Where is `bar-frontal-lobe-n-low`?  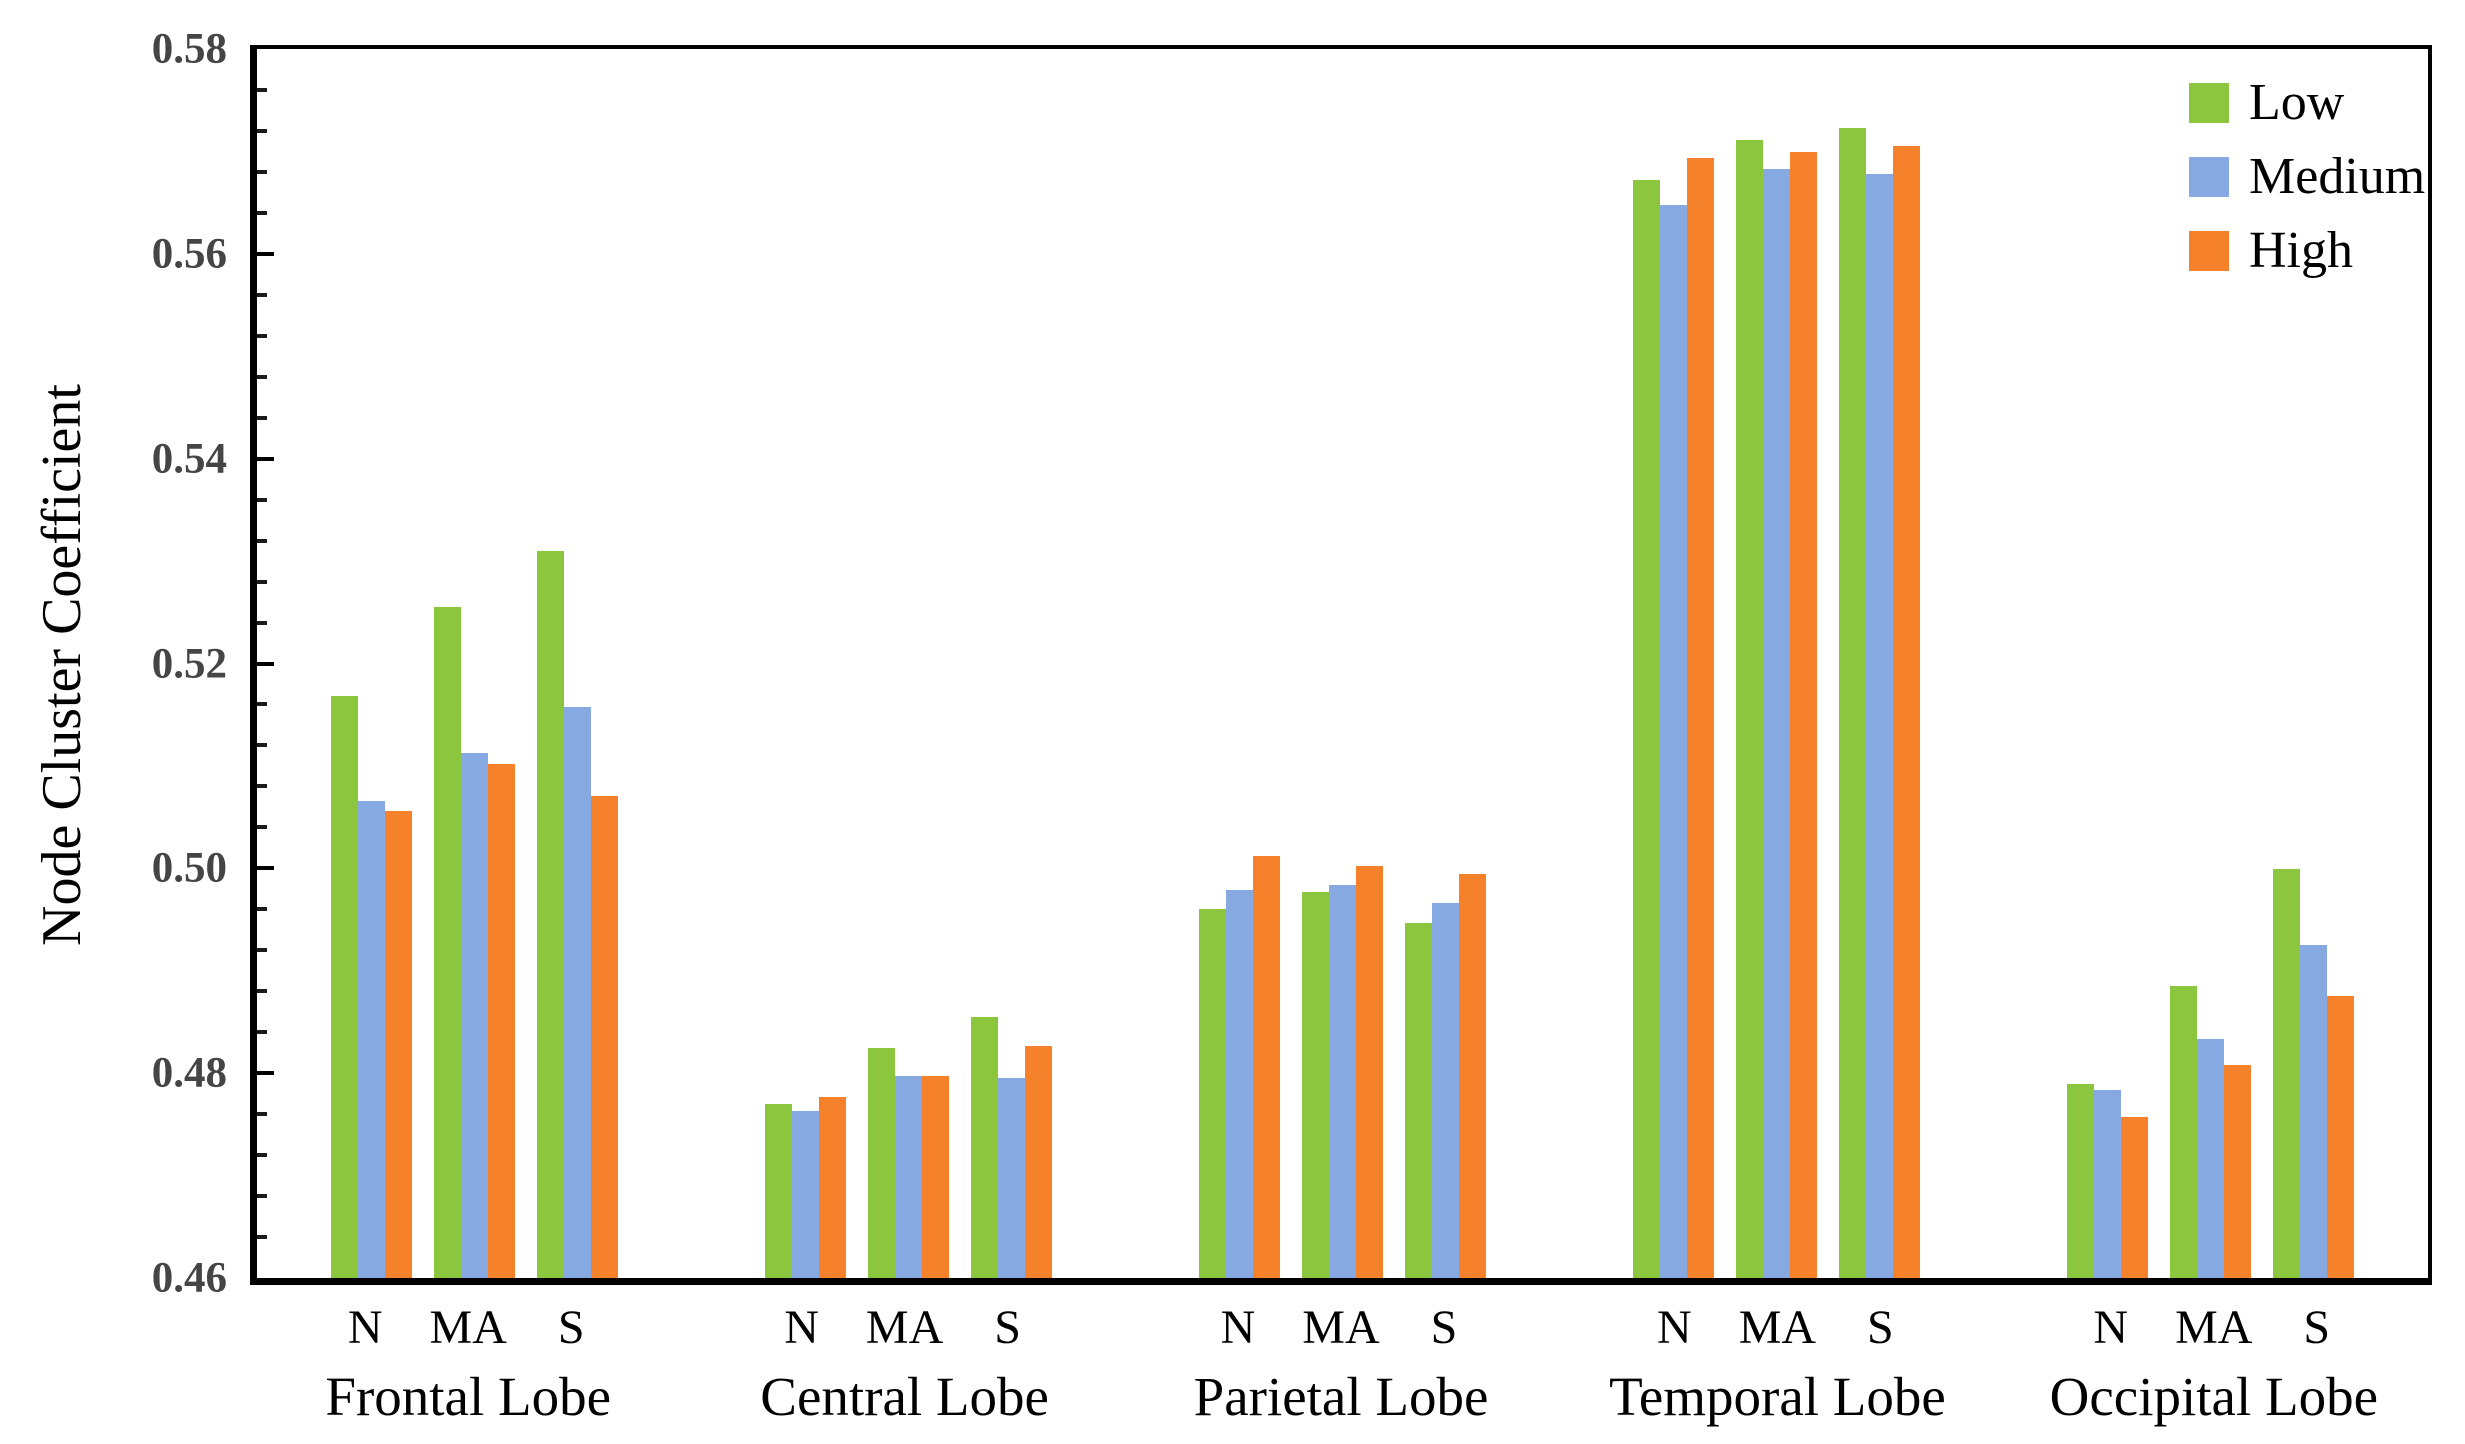
bar-frontal-lobe-n-low is located at coordinates (344, 987).